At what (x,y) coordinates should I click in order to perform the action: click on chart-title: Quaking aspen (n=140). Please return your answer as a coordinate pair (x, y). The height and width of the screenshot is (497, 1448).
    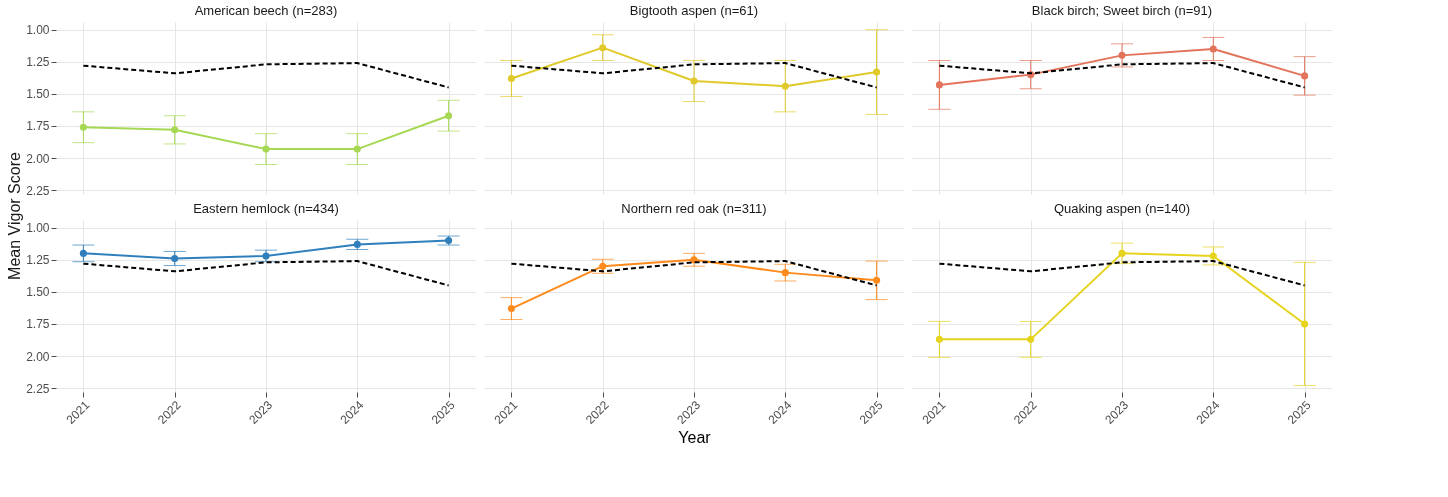
    Looking at the image, I should click on (1122, 208).